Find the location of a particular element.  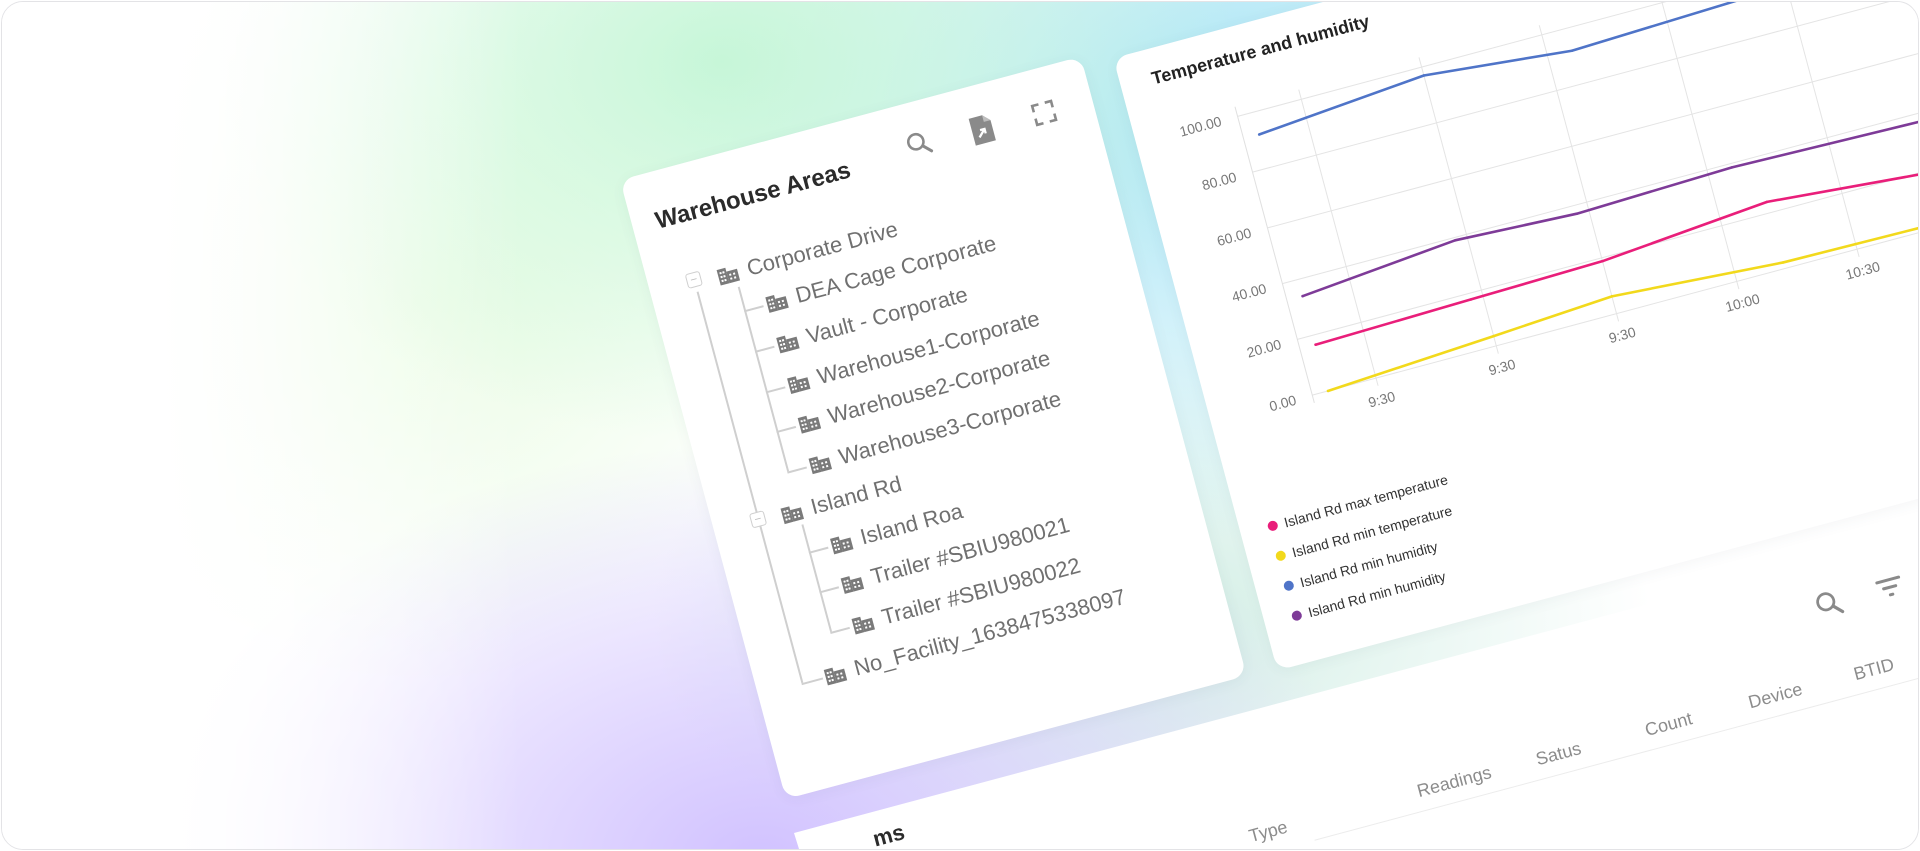

x-tick-label: 10:00 is located at coordinates (1742, 302).